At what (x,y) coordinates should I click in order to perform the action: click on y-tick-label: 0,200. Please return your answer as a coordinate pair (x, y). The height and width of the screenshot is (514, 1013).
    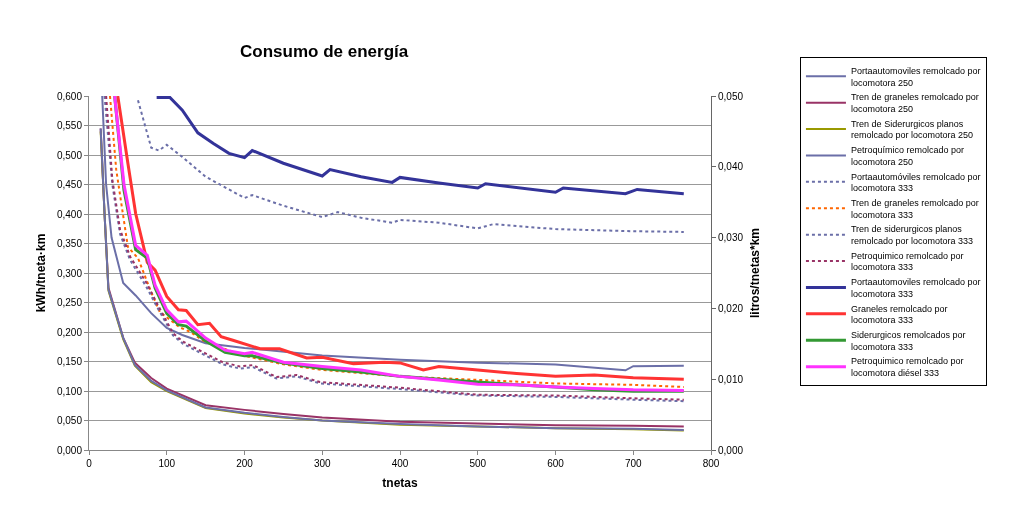
    Looking at the image, I should click on (69, 332).